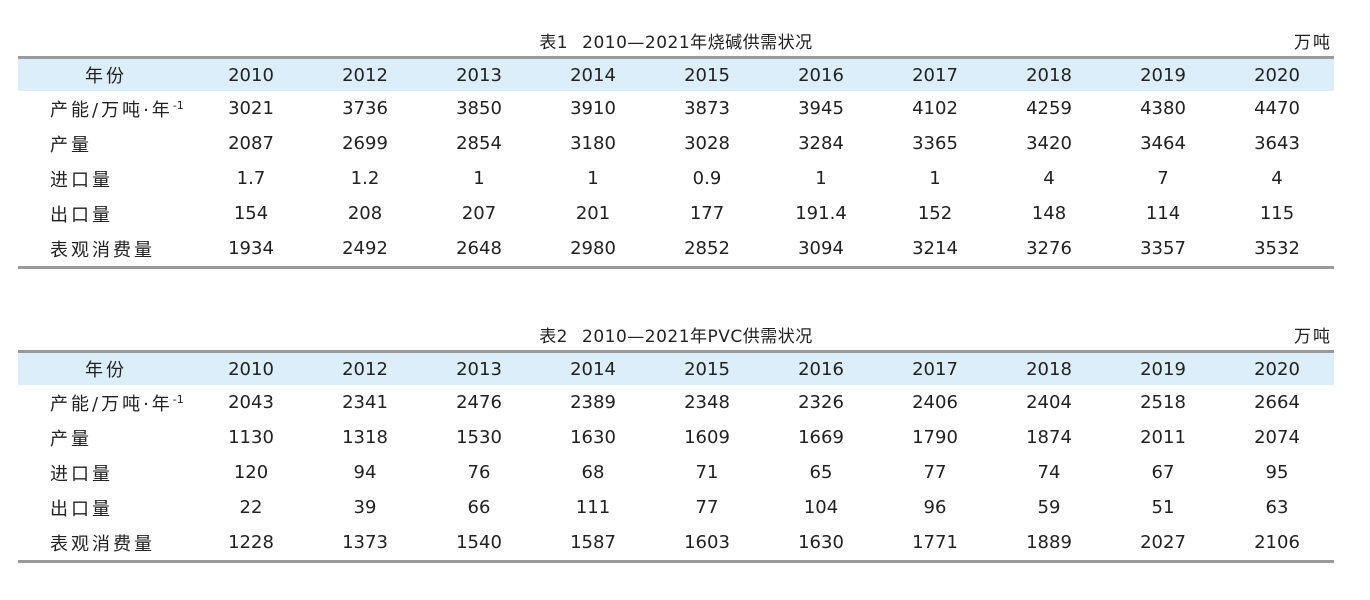 The height and width of the screenshot is (600, 1370). I want to click on table-cell: 7, so click(1163, 178).